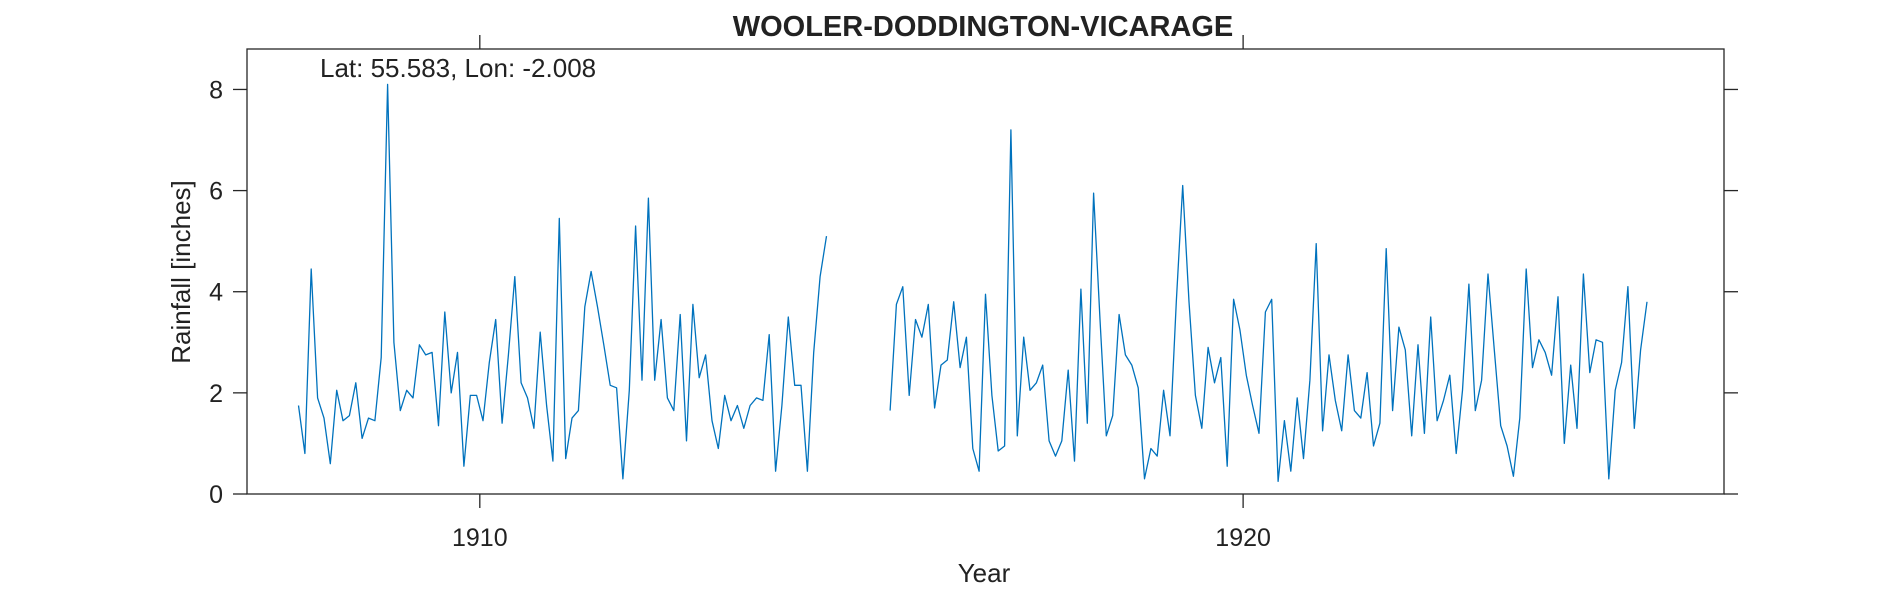  What do you see at coordinates (216, 192) in the screenshot?
I see `y-tick-label: 6` at bounding box center [216, 192].